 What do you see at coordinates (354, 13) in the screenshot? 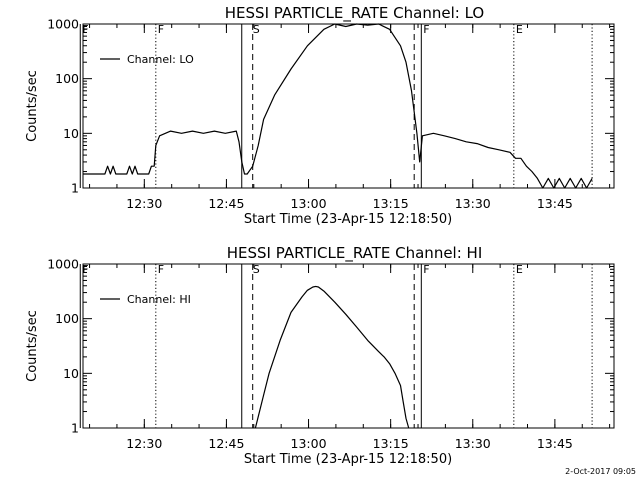
I see `chart-title: HESSI PARTICLE_RATE Channel: LO` at bounding box center [354, 13].